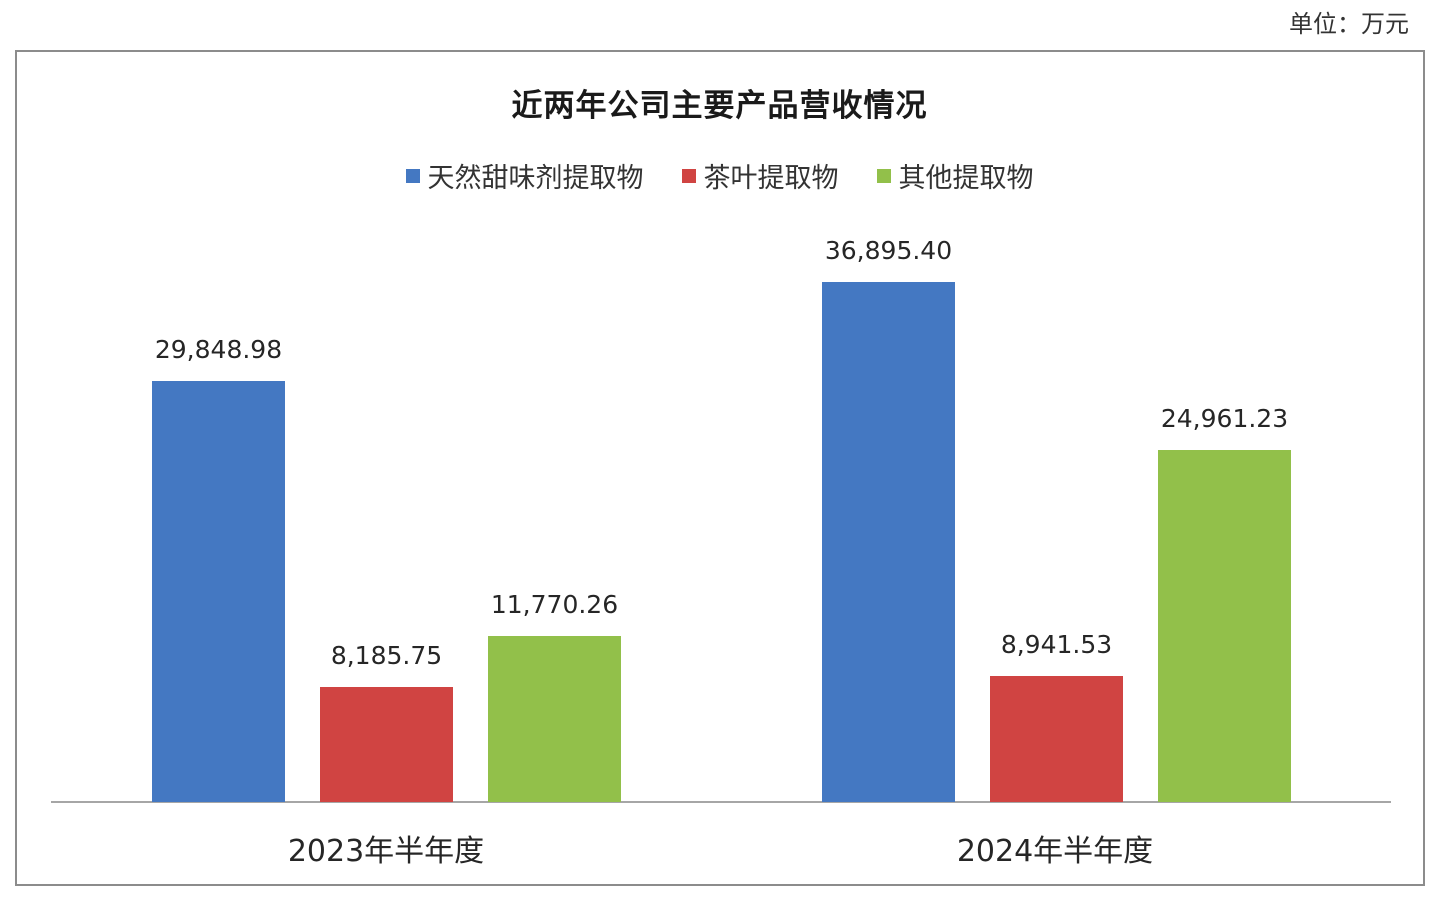 The image size is (1439, 903). What do you see at coordinates (386, 851) in the screenshot?
I see `category-label-2023: 2023年半年度` at bounding box center [386, 851].